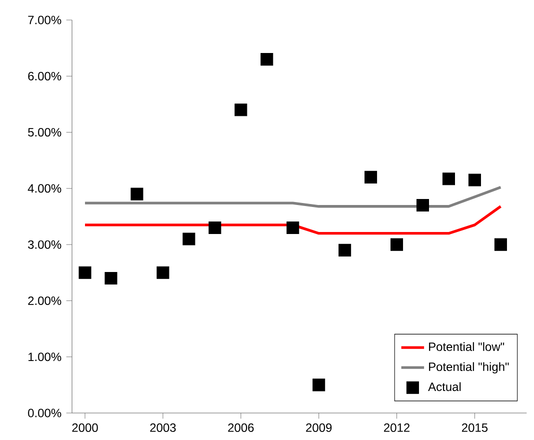  I want to click on legend-label: Actual, so click(444, 387).